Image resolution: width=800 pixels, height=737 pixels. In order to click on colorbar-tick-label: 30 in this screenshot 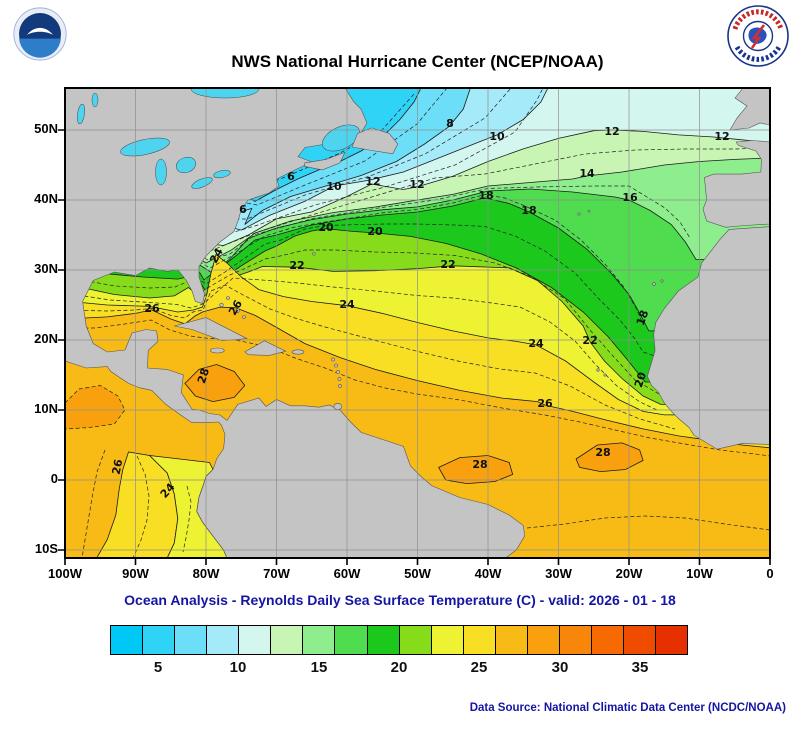, I will do `click(560, 667)`.